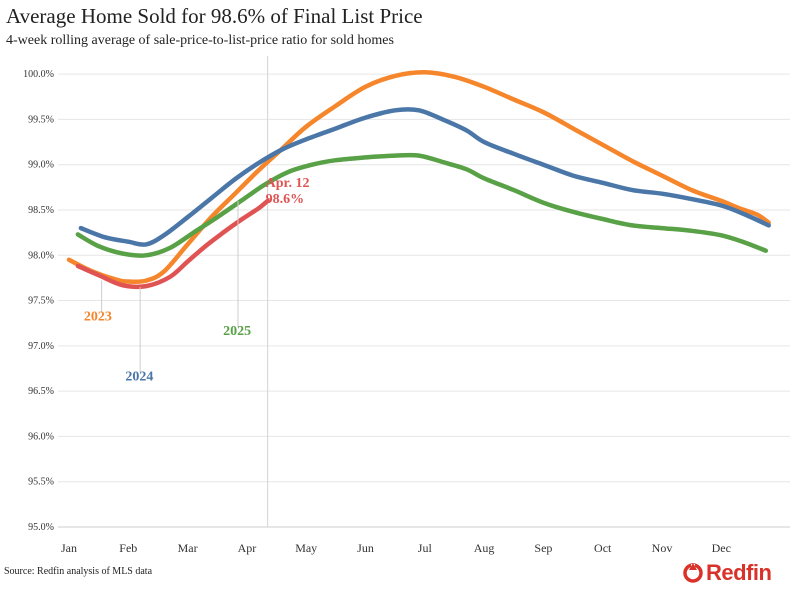 This screenshot has width=798, height=594. I want to click on series-line-2025-ytd, so click(172, 244).